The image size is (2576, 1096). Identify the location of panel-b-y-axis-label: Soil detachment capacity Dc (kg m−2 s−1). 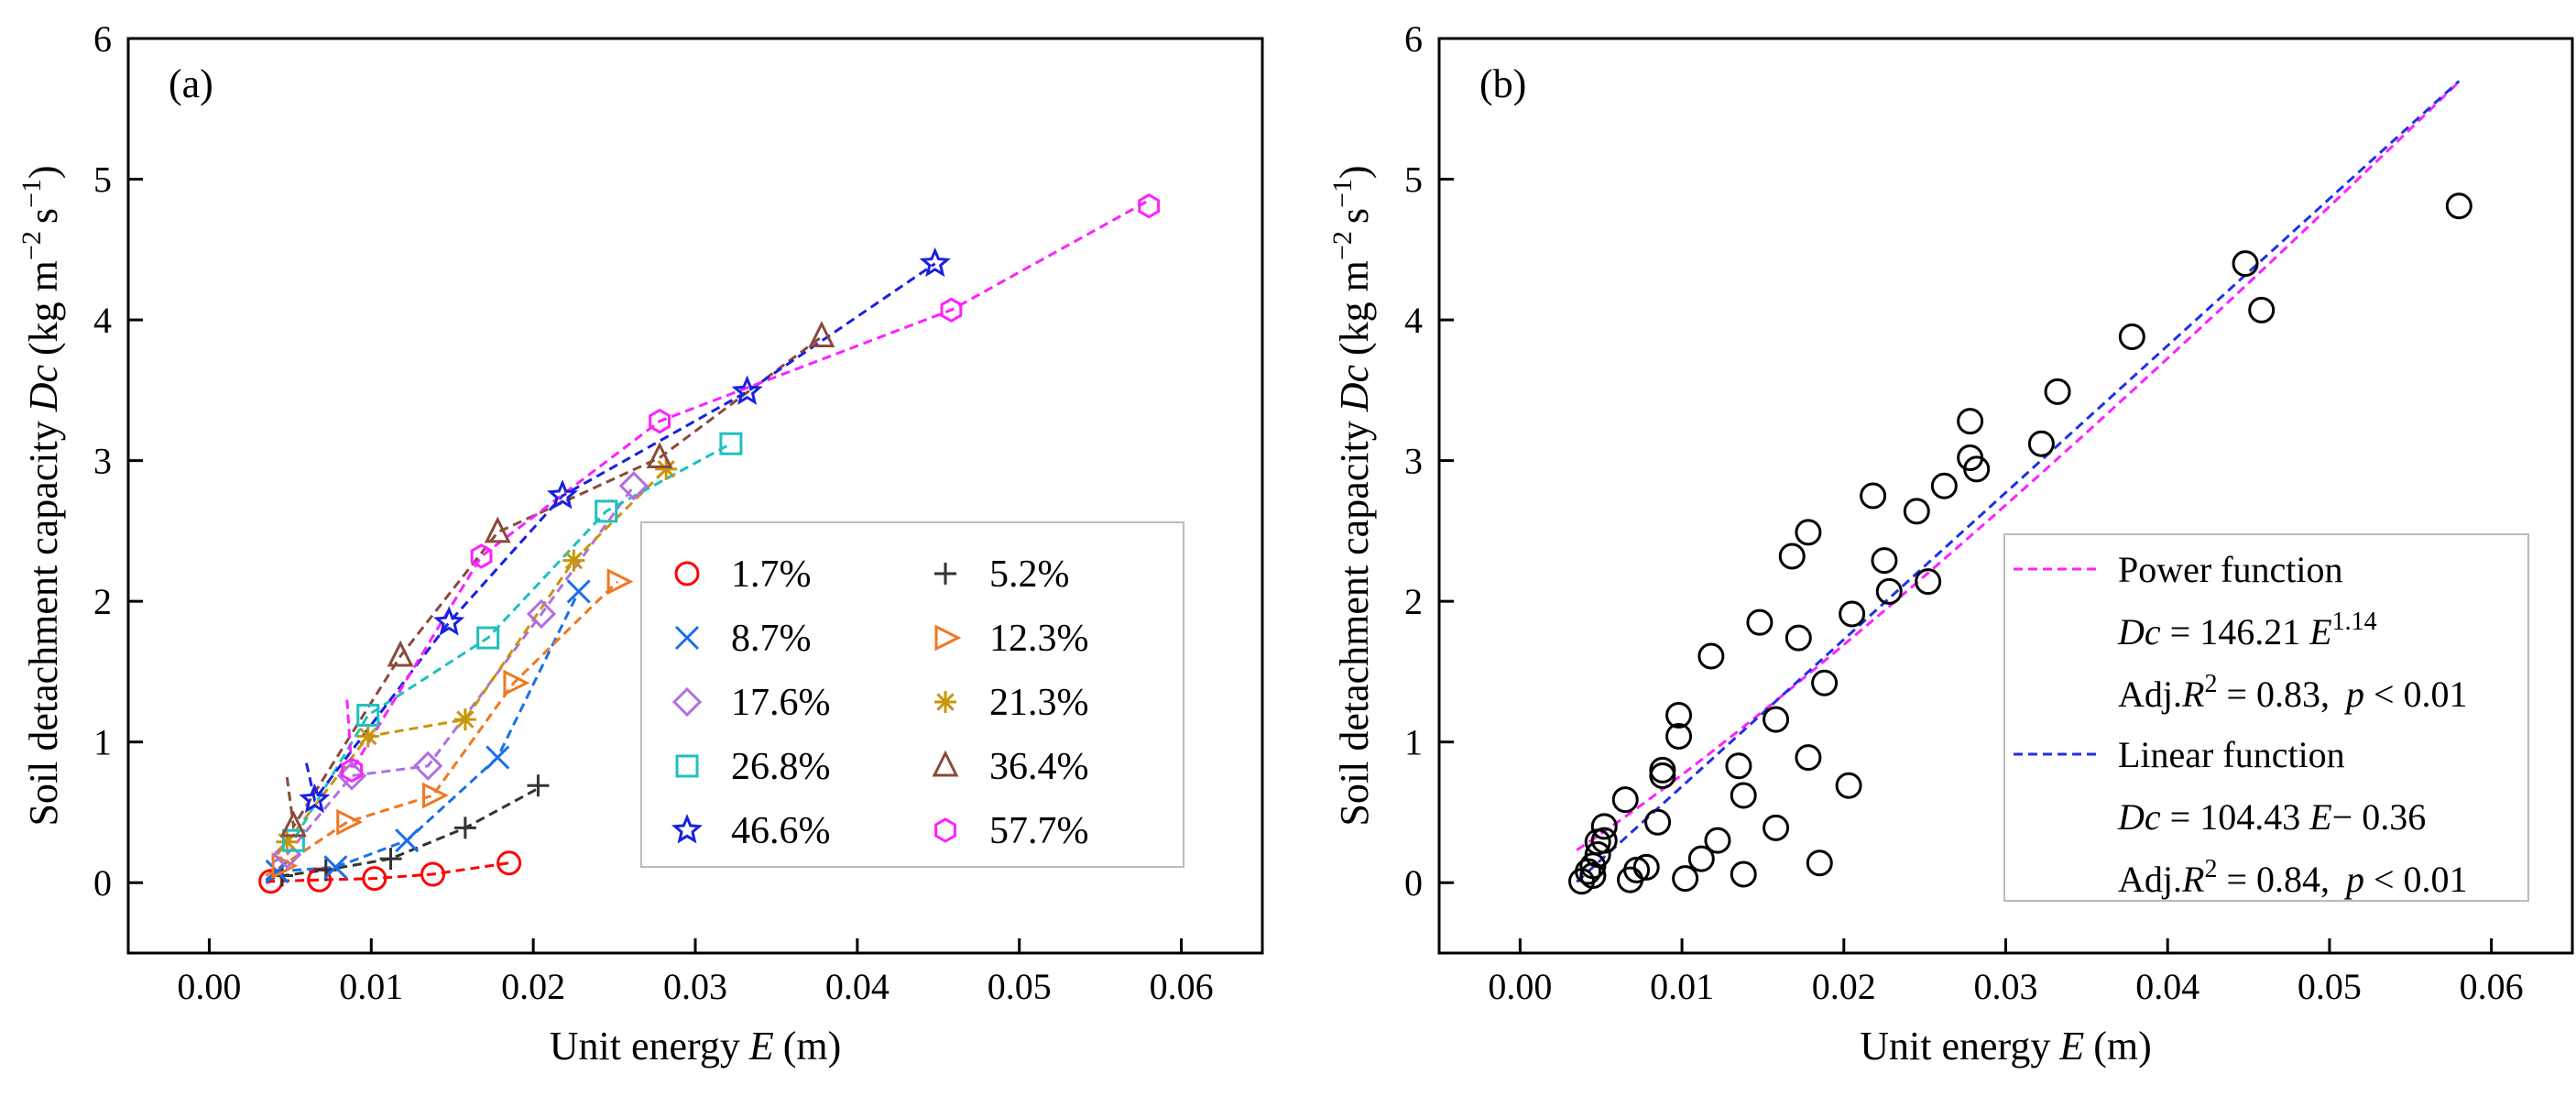
(1352, 495).